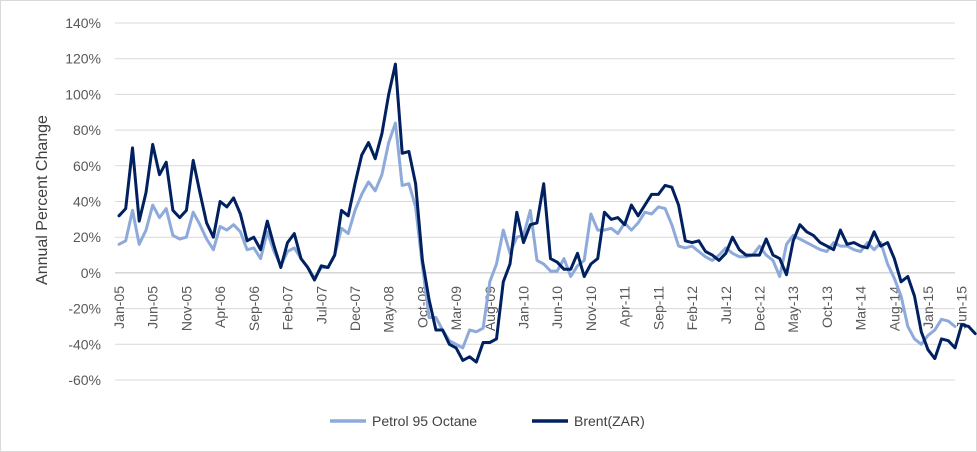  Describe the element at coordinates (692, 308) in the screenshot. I see `x-tick-label: Feb-12` at that location.